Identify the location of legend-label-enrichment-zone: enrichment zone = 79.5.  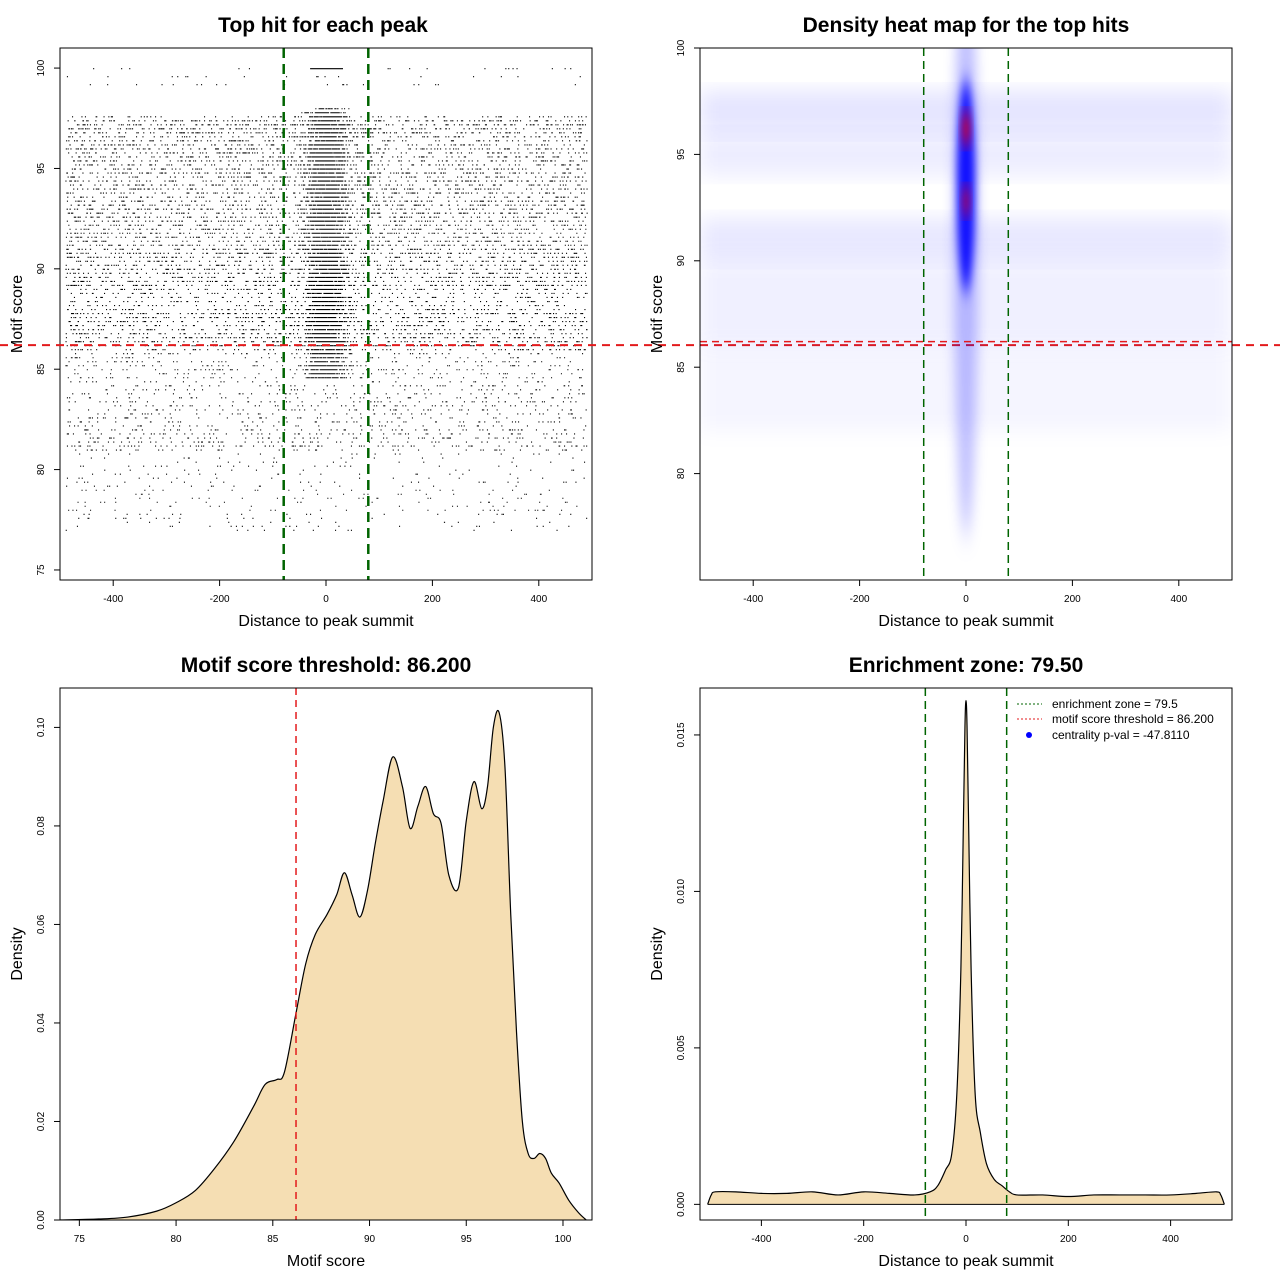
(1115, 704).